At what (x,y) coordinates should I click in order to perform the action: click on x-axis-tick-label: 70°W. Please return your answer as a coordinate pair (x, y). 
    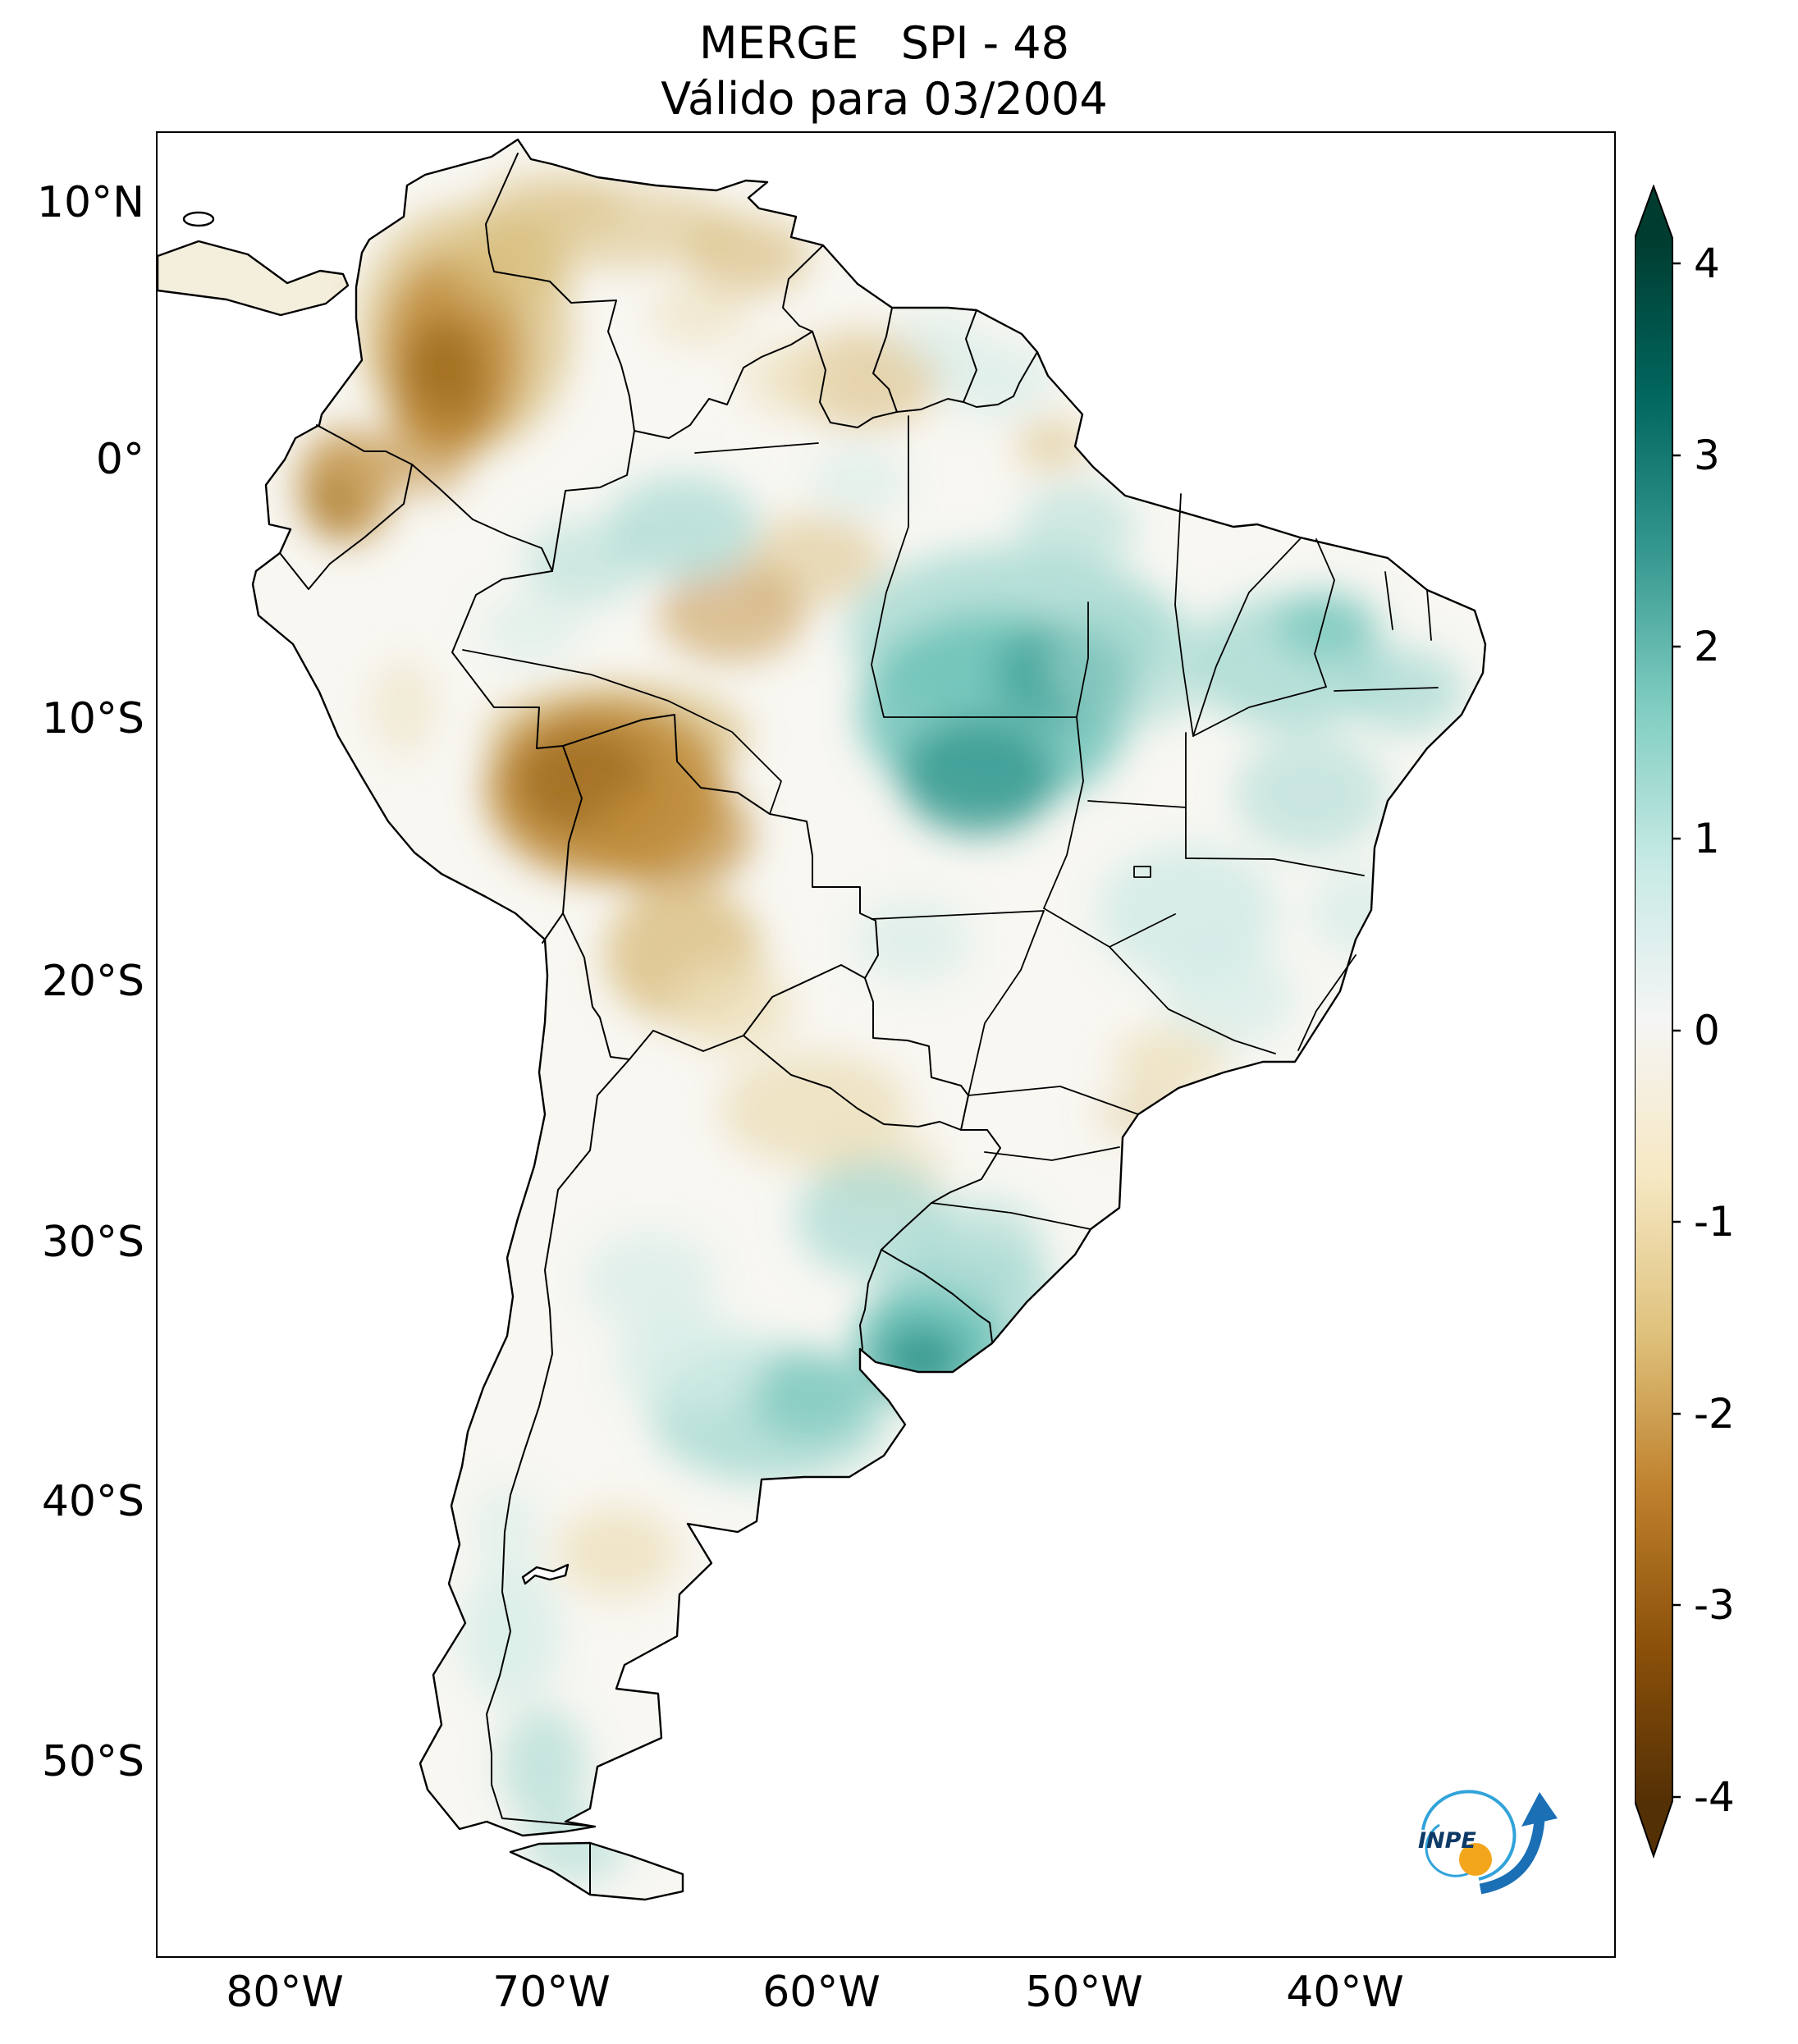
    Looking at the image, I should click on (551, 1993).